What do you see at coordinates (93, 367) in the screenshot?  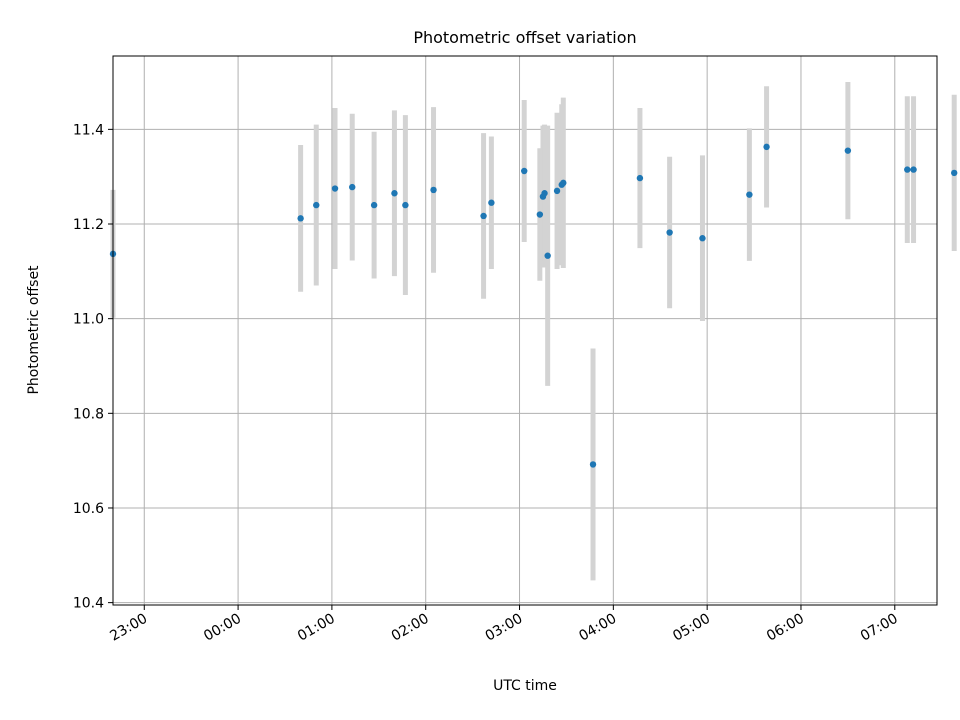 I see `y-axis-ticks: 10.4 10.6 10.8 11.0 11.2 11.4` at bounding box center [93, 367].